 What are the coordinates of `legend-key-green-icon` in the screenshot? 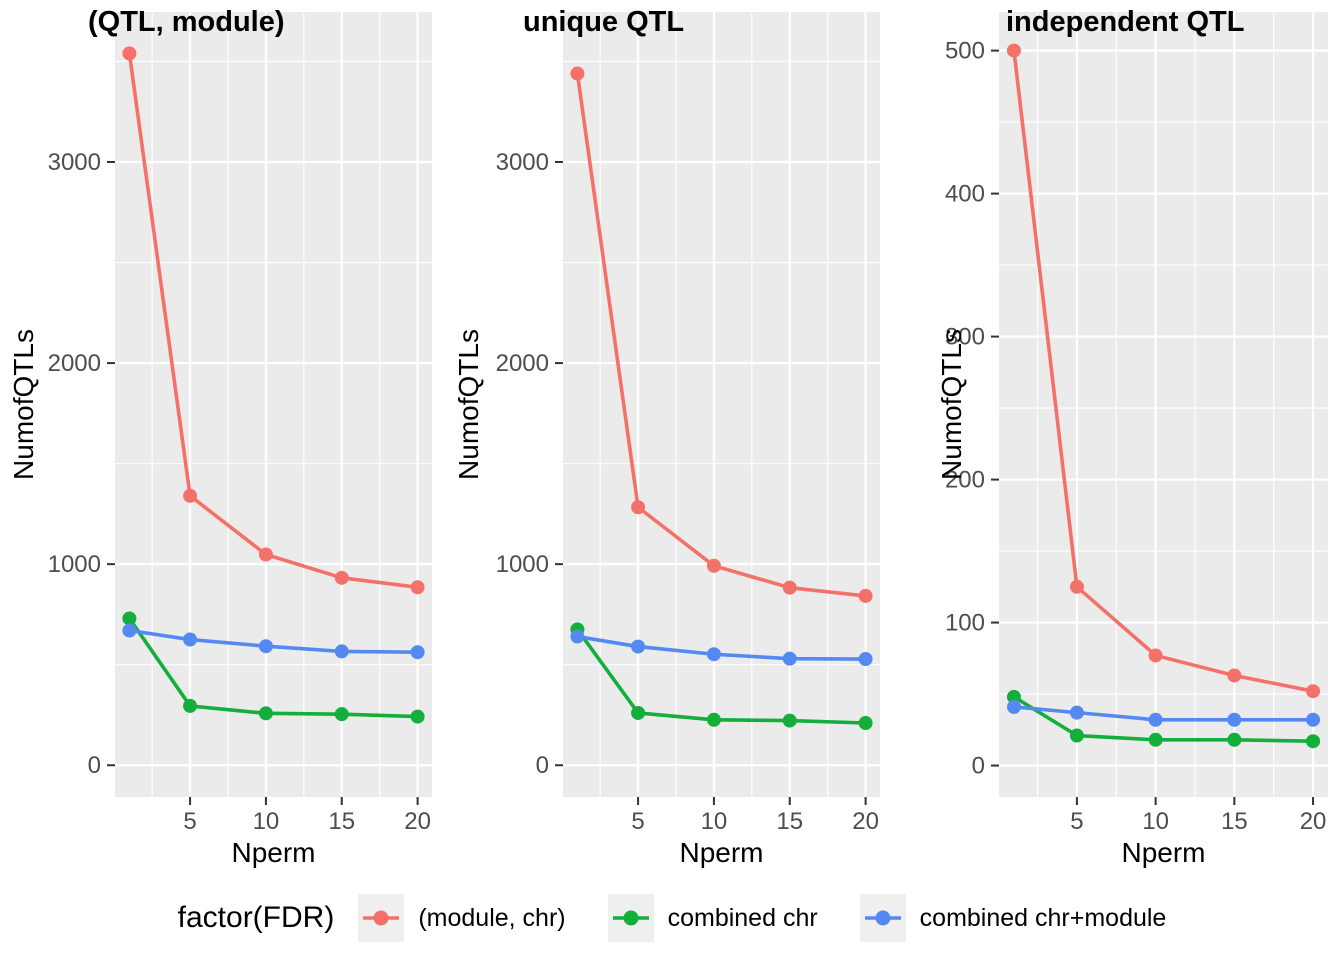 It's located at (630, 918).